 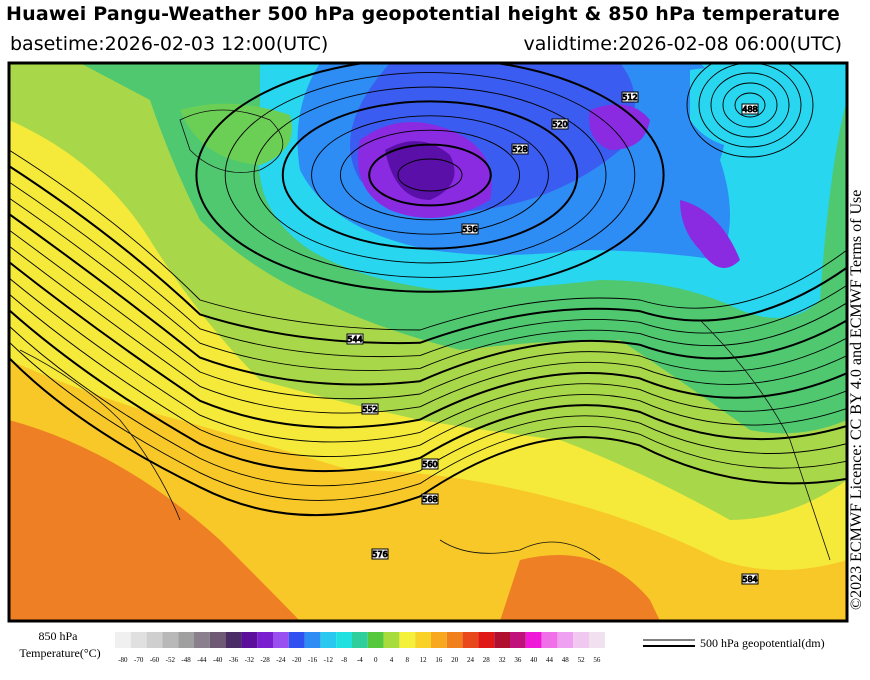 What do you see at coordinates (202, 660) in the screenshot?
I see `colorbar-tick-label: -44` at bounding box center [202, 660].